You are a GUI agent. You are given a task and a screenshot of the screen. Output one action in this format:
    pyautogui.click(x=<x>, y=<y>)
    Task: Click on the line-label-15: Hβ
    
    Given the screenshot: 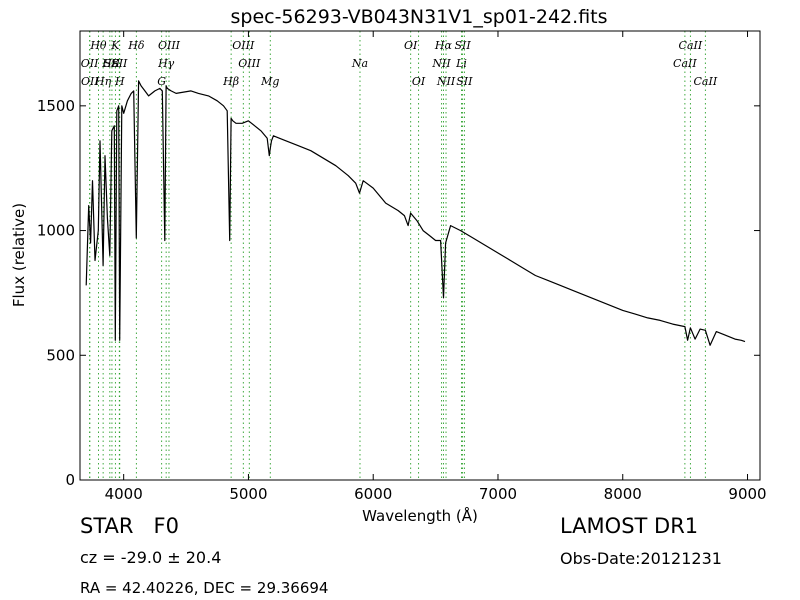 What is the action you would take?
    pyautogui.click(x=230, y=81)
    